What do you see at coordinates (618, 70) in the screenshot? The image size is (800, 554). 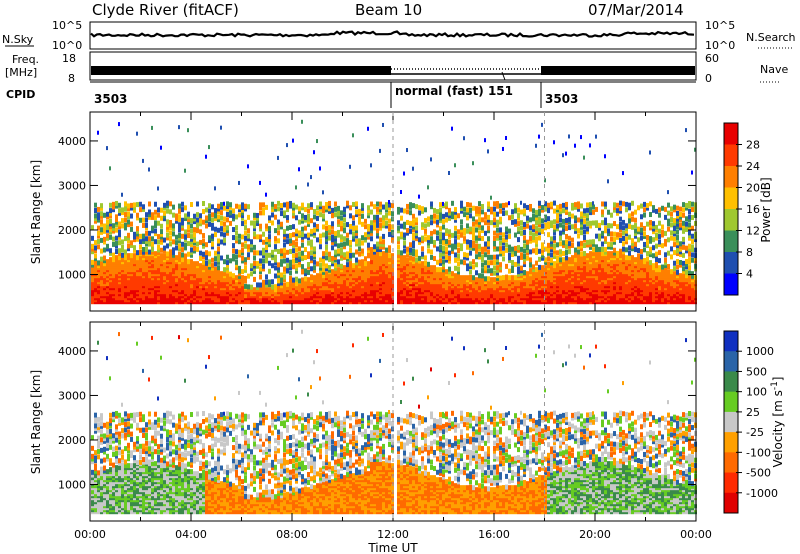 I see `freq-band-right` at bounding box center [618, 70].